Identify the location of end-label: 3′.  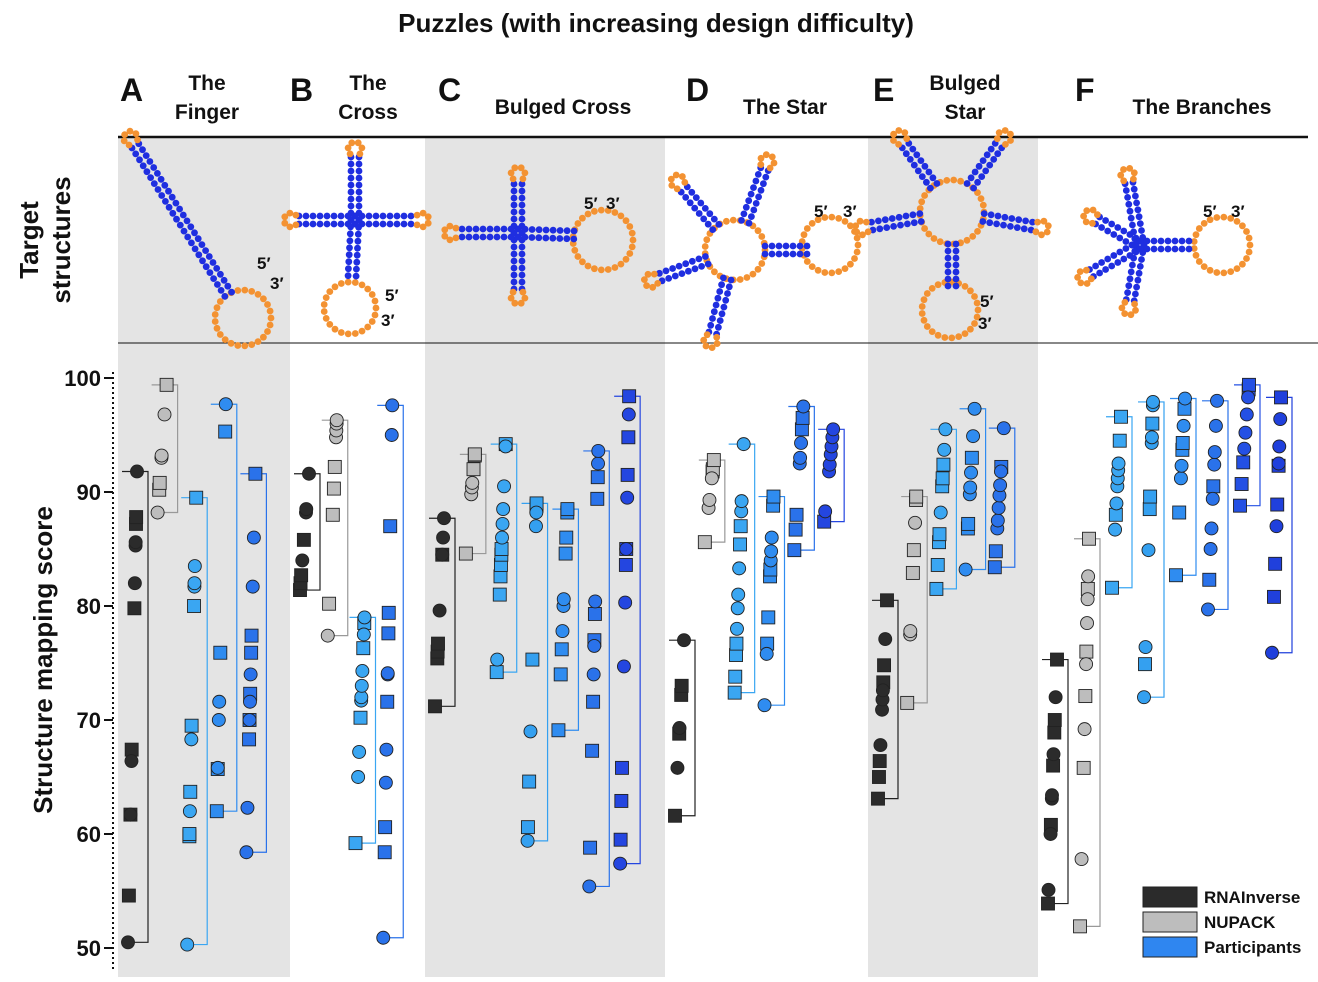
(613, 203).